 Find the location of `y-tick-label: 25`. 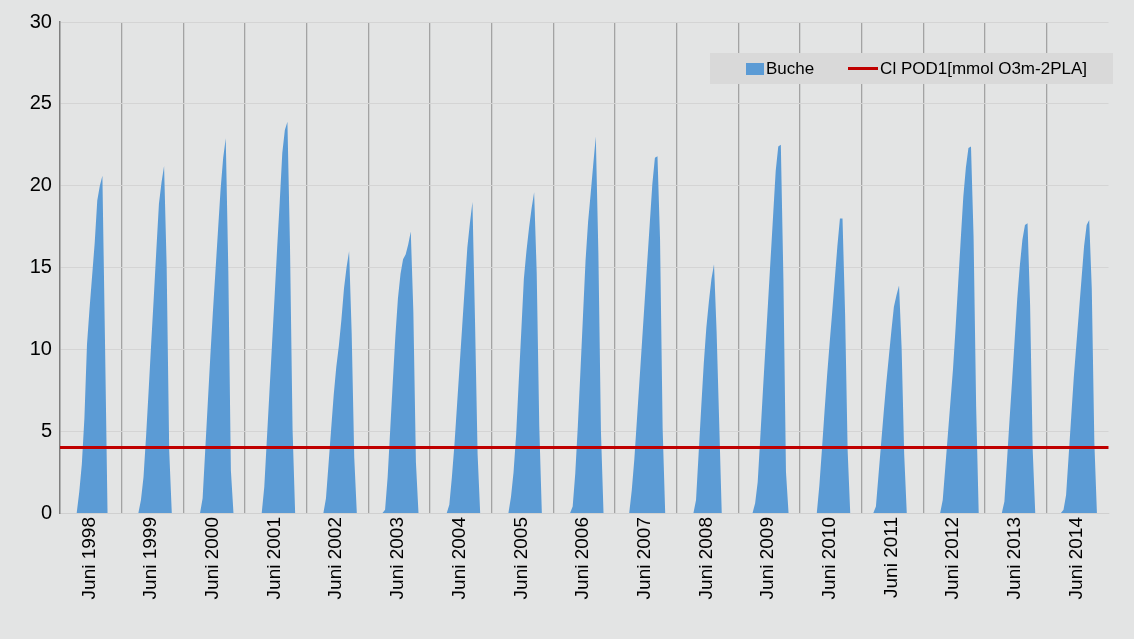

y-tick-label: 25 is located at coordinates (40, 102).